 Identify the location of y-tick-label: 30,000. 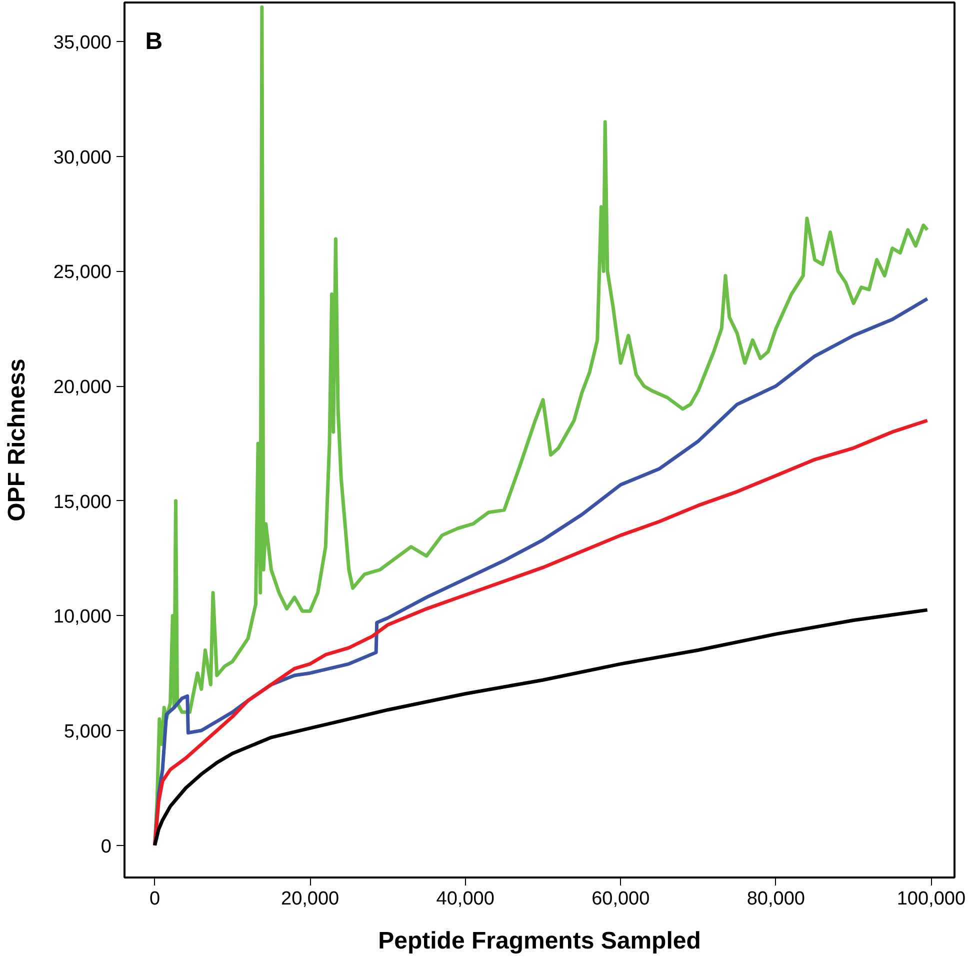
(82, 157).